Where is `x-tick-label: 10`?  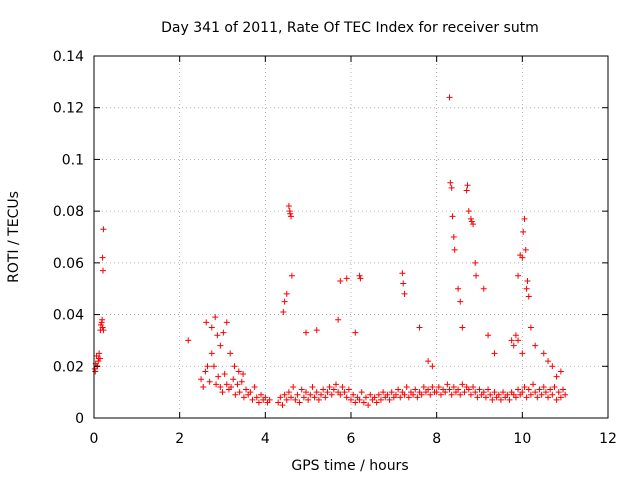
x-tick-label: 10 is located at coordinates (522, 439).